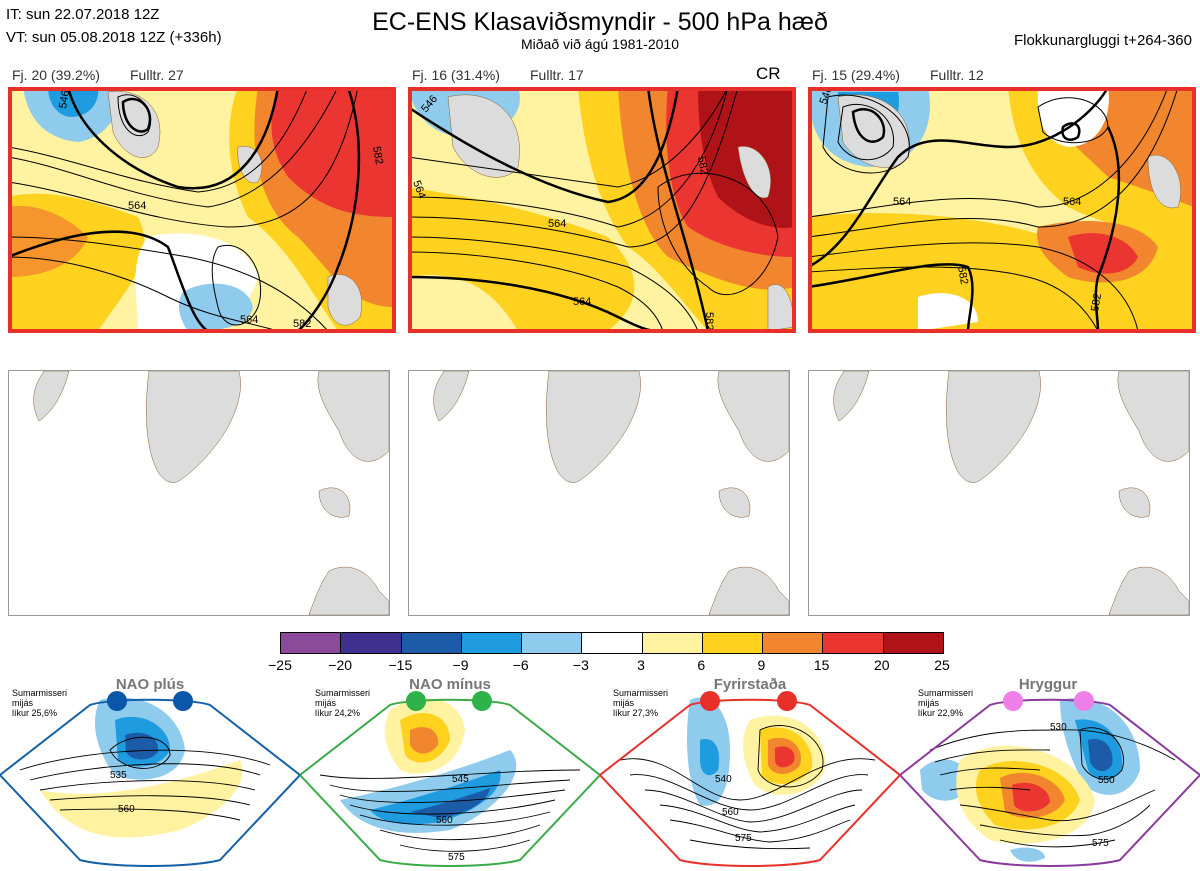 This screenshot has width=1200, height=871. What do you see at coordinates (56, 75) in the screenshot?
I see `cluster-1-label: Fj. 20 (39.2%)` at bounding box center [56, 75].